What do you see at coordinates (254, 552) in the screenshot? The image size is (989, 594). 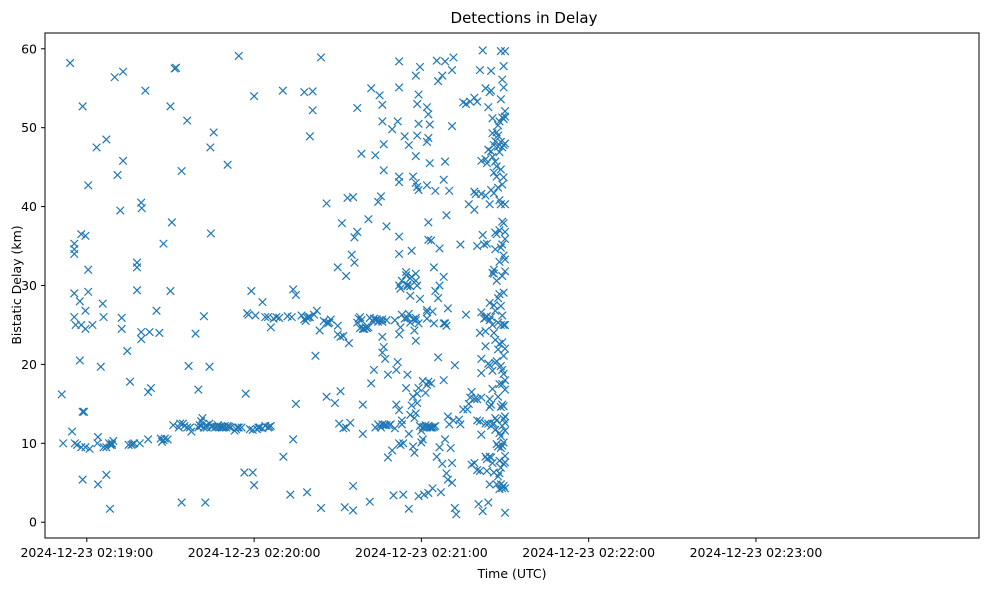 I see `x-tick-label: 2024-12-23 02:20:00` at bounding box center [254, 552].